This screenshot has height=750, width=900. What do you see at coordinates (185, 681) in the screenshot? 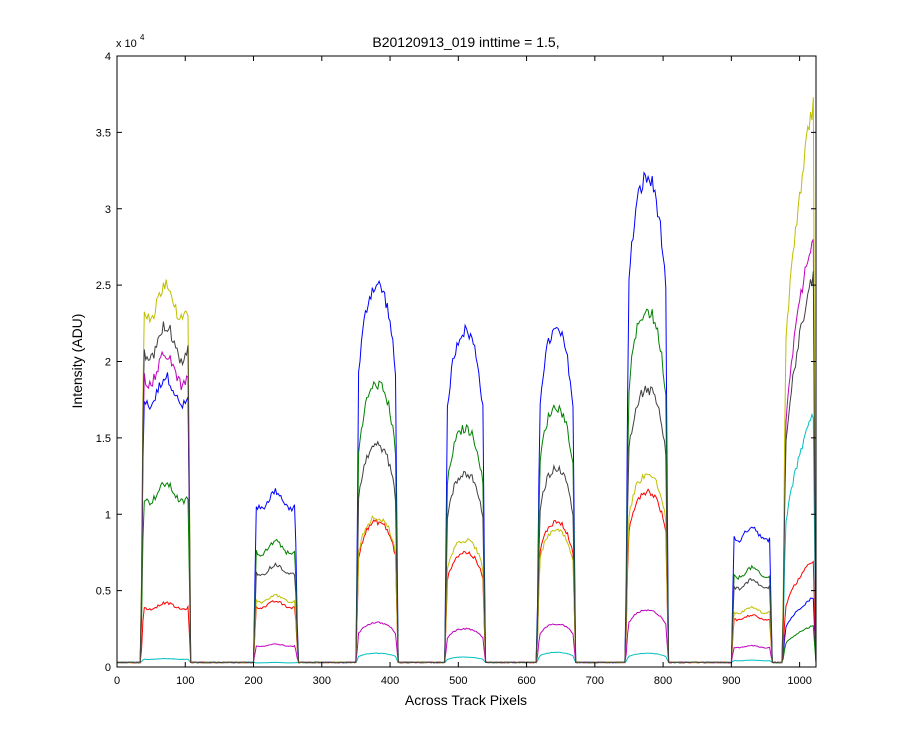
I see `x-tick-label: 100` at bounding box center [185, 681].